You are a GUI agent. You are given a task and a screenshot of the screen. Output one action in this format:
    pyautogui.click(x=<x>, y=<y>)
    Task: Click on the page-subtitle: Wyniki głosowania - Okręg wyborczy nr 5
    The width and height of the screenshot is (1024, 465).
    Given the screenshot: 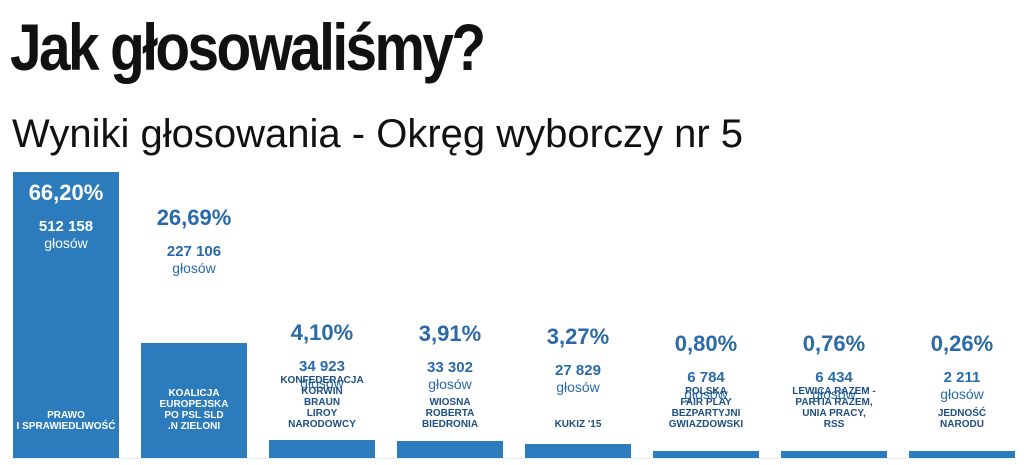 What is the action you would take?
    pyautogui.click(x=377, y=134)
    